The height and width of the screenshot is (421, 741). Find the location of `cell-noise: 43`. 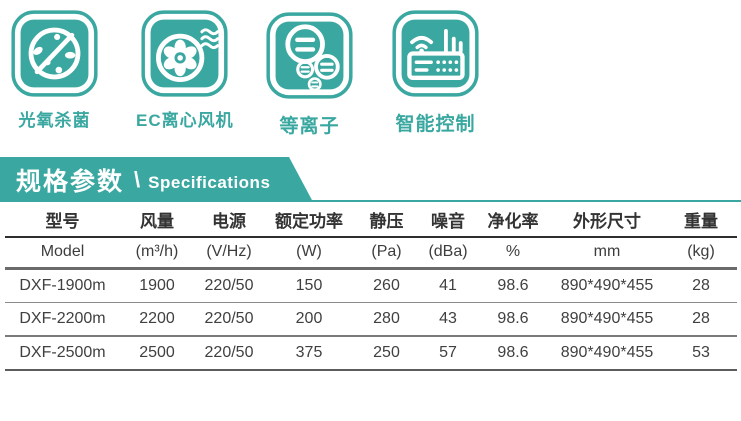

cell-noise: 43 is located at coordinates (448, 319).